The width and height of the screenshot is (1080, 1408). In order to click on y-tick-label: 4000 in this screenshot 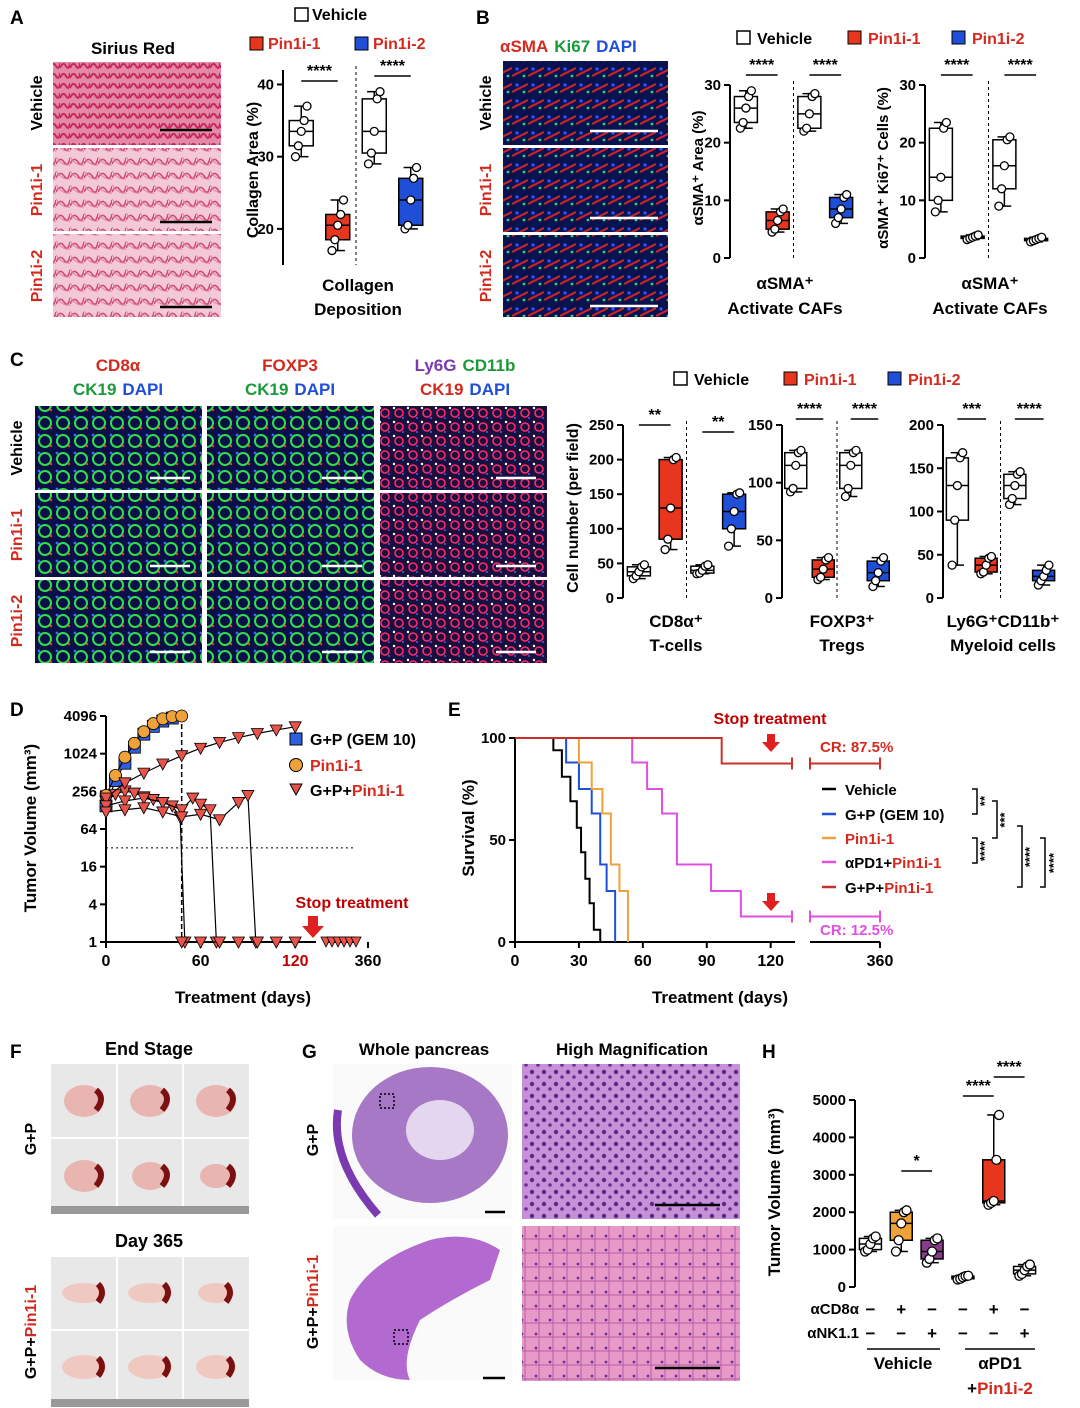, I will do `click(829, 1137)`.